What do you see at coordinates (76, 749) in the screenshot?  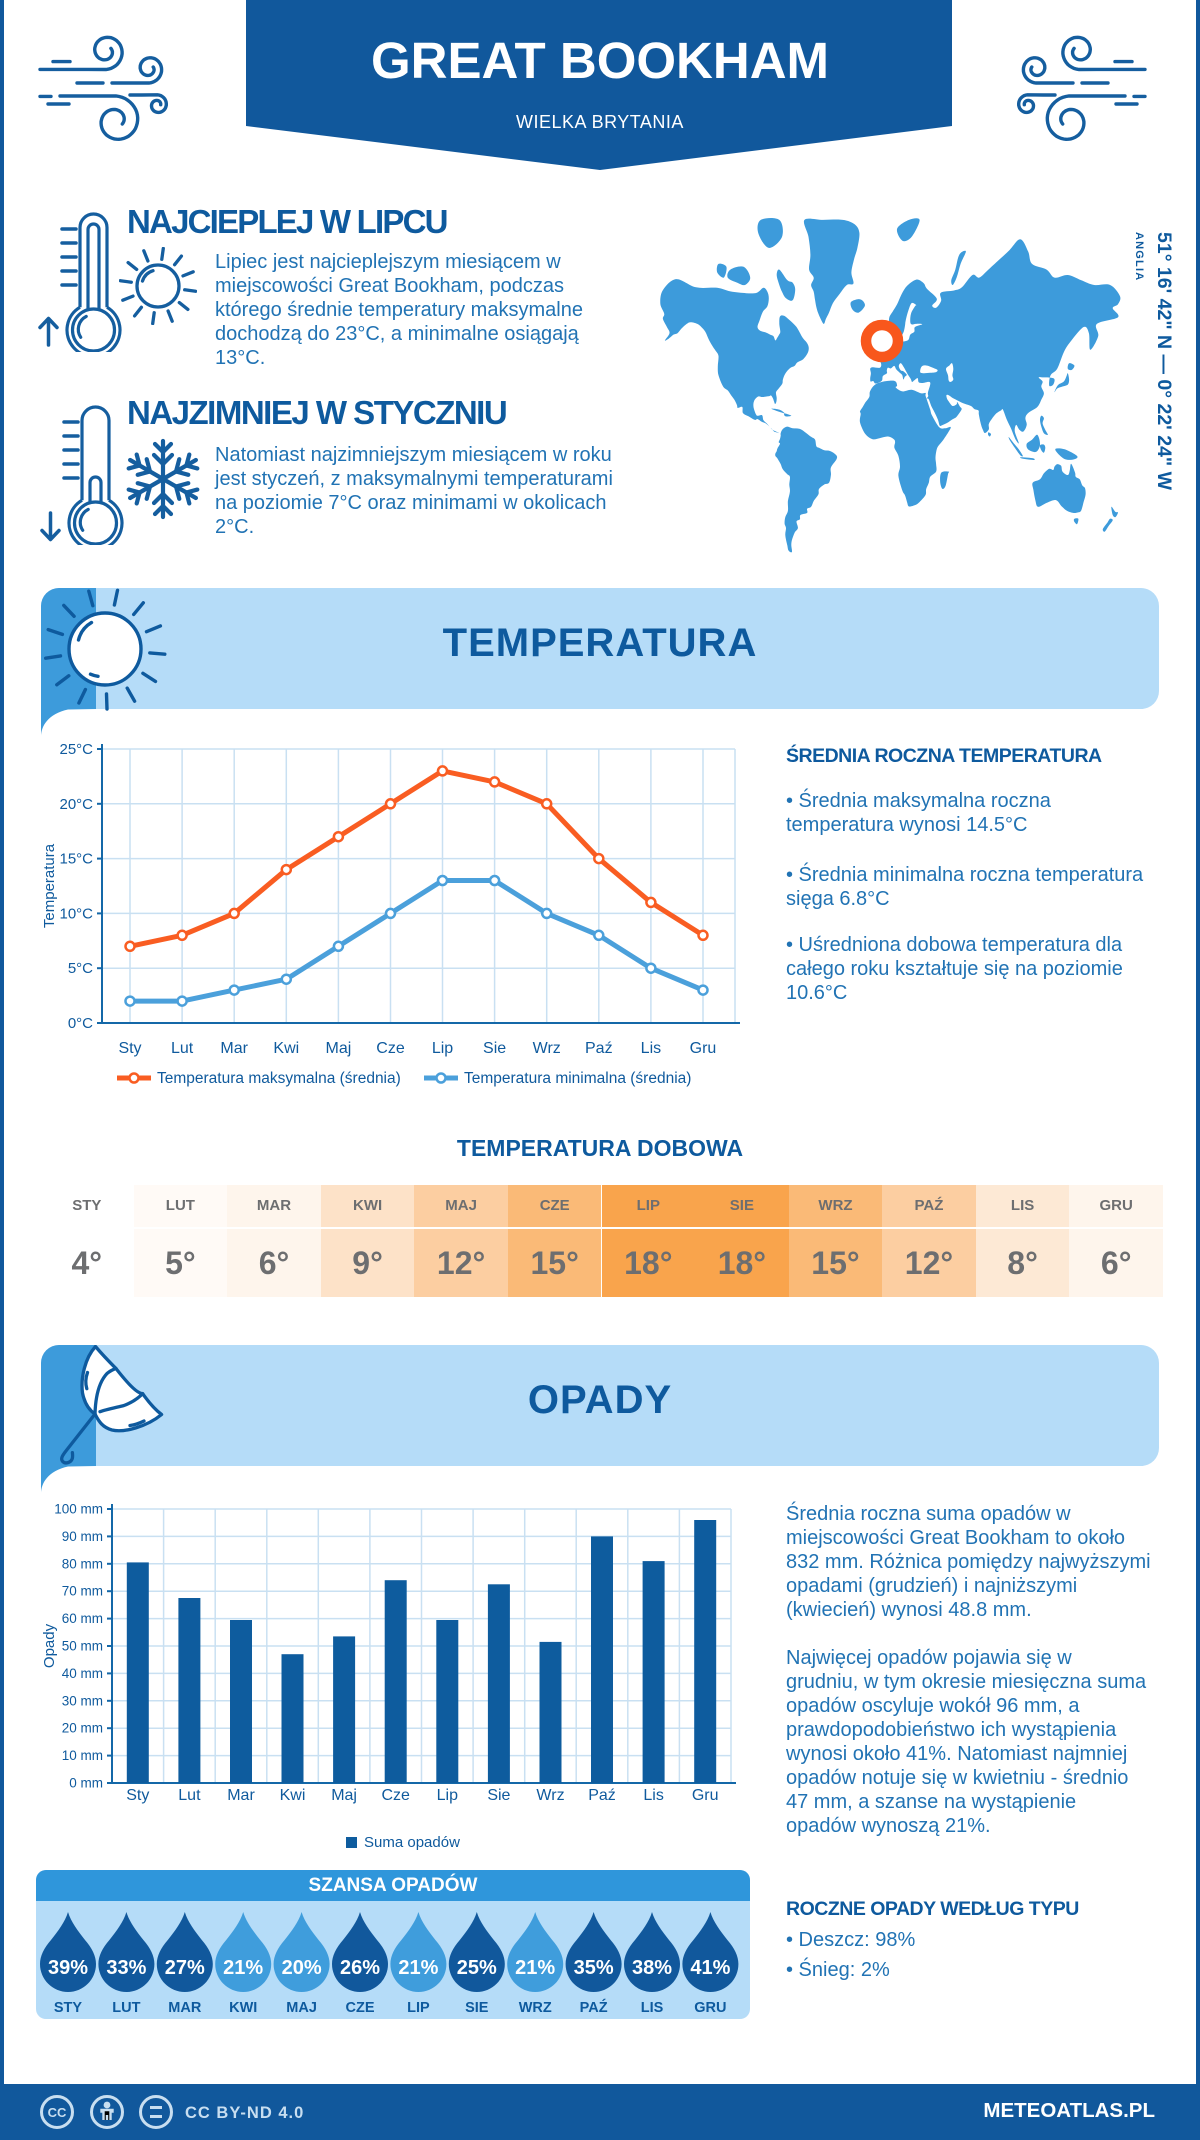 I see `svg-text: 25°C` at bounding box center [76, 749].